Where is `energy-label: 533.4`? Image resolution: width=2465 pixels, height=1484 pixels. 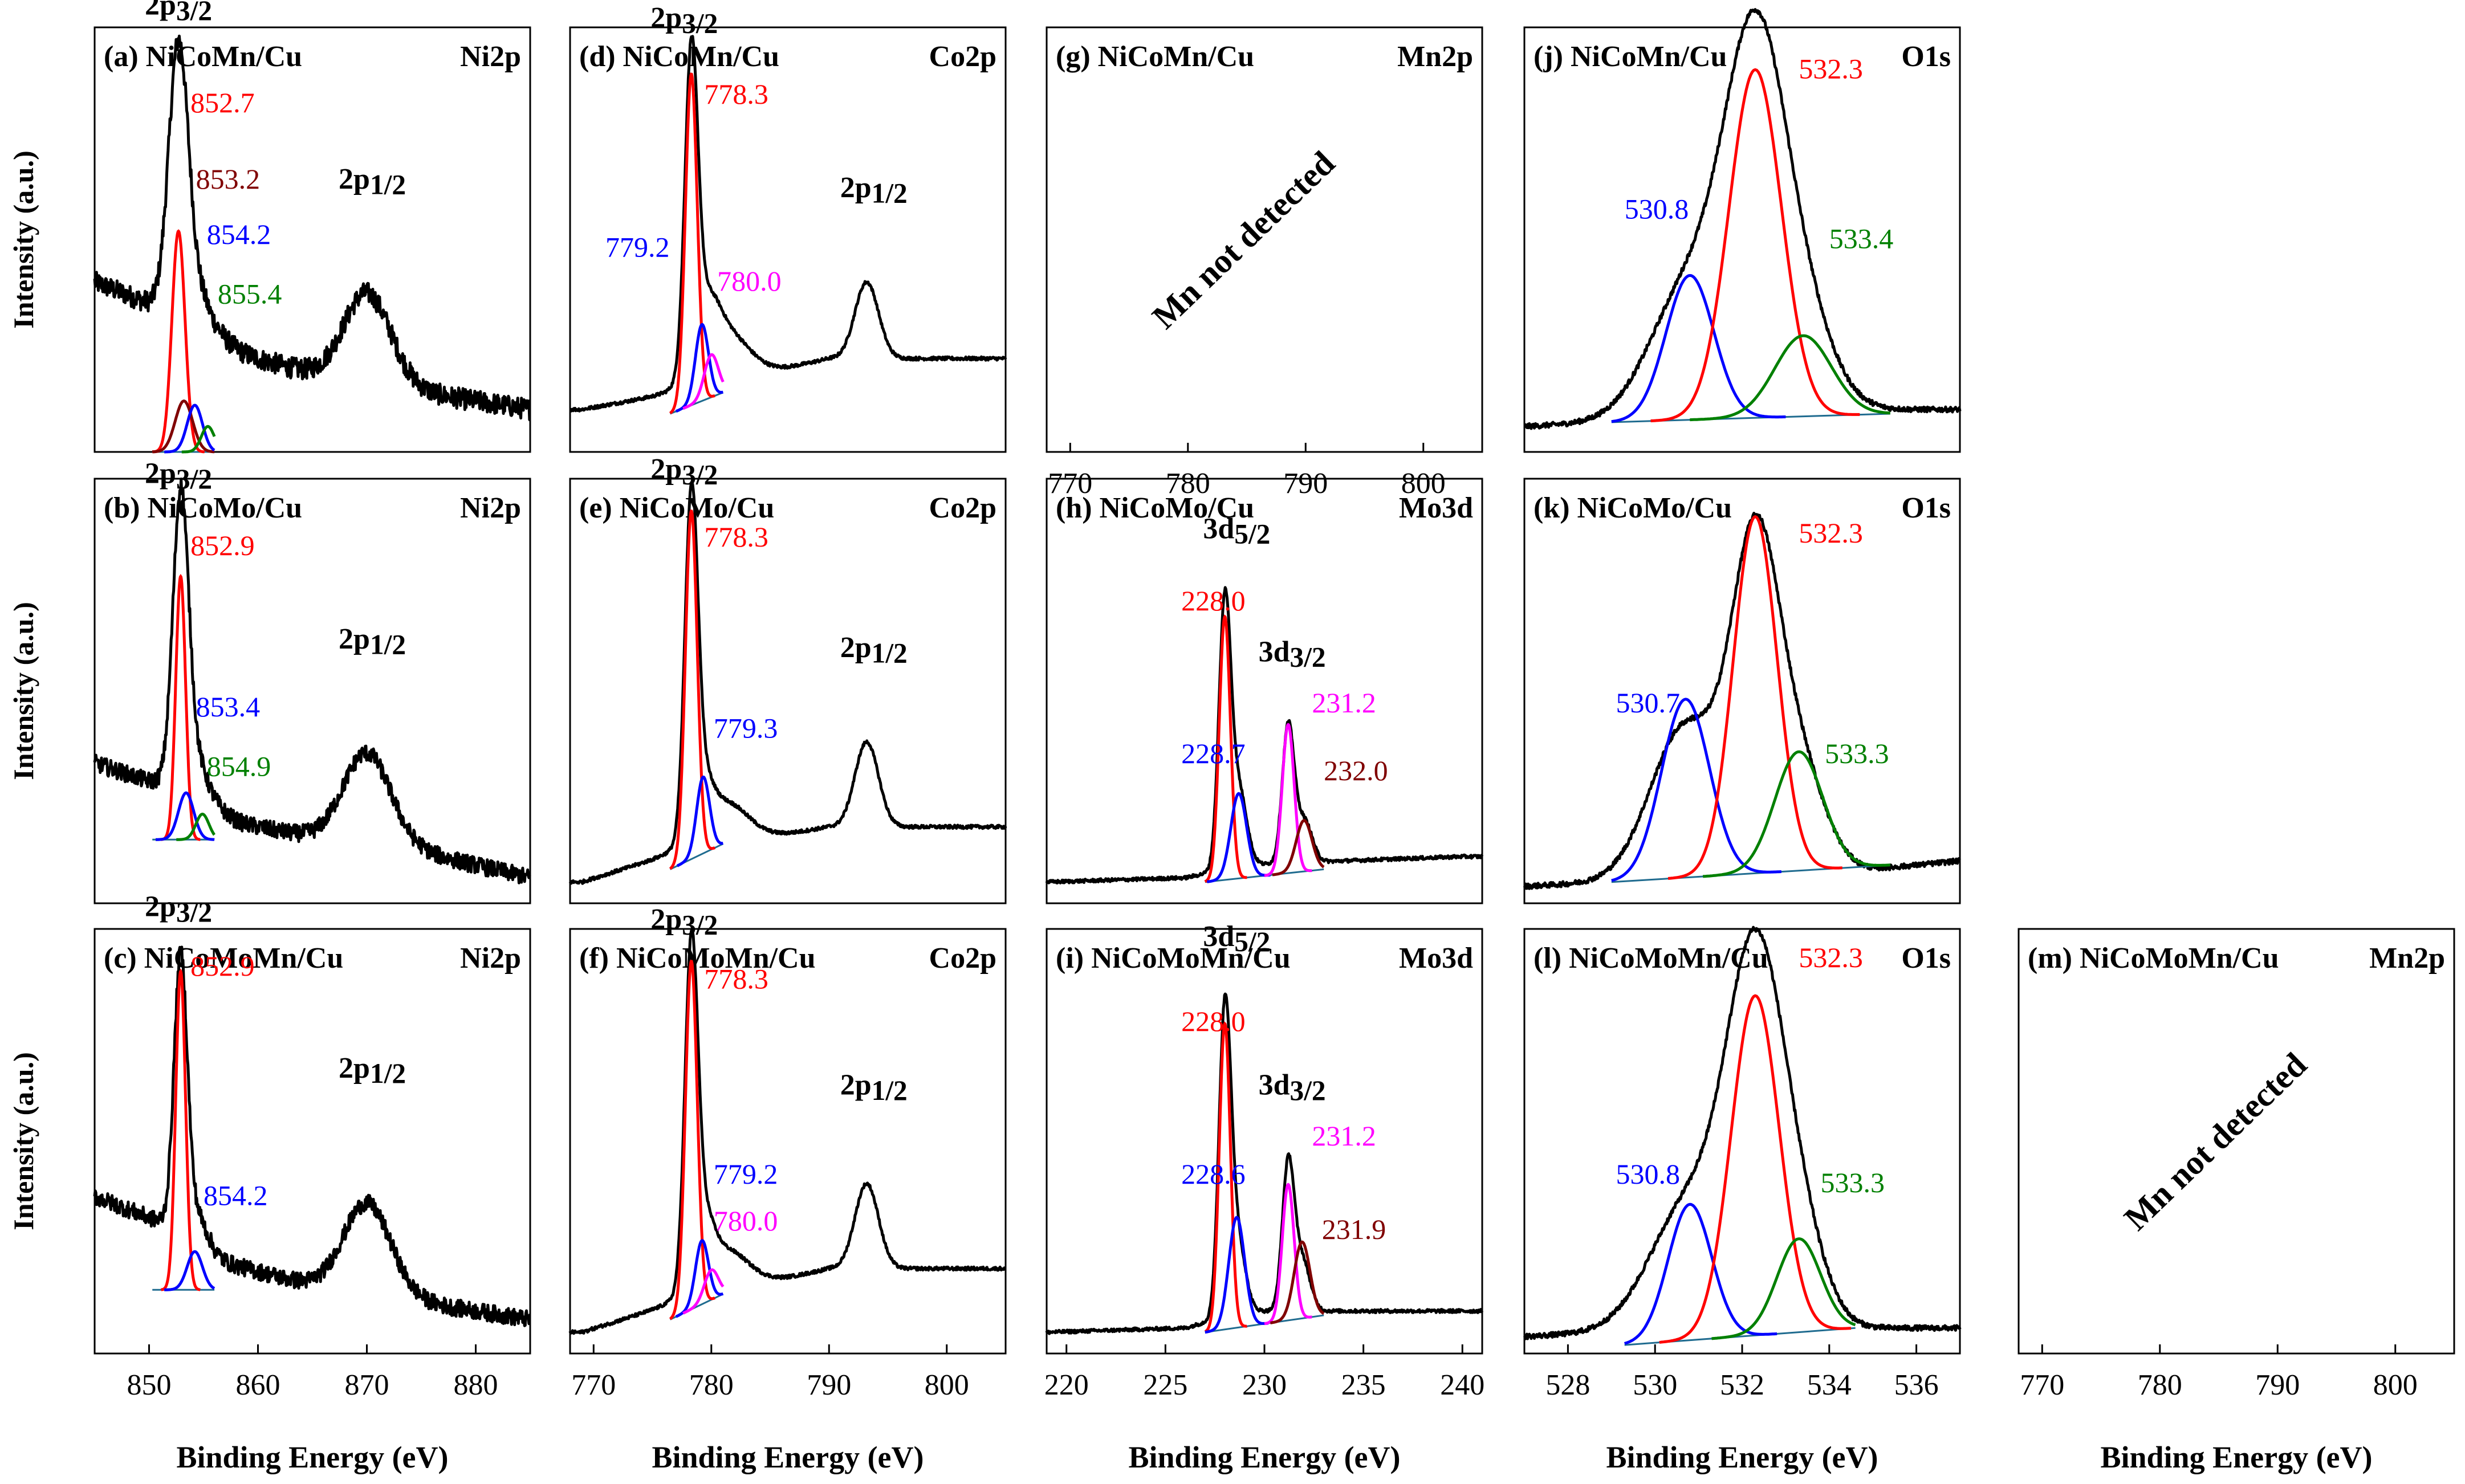 energy-label: 533.4 is located at coordinates (1861, 238).